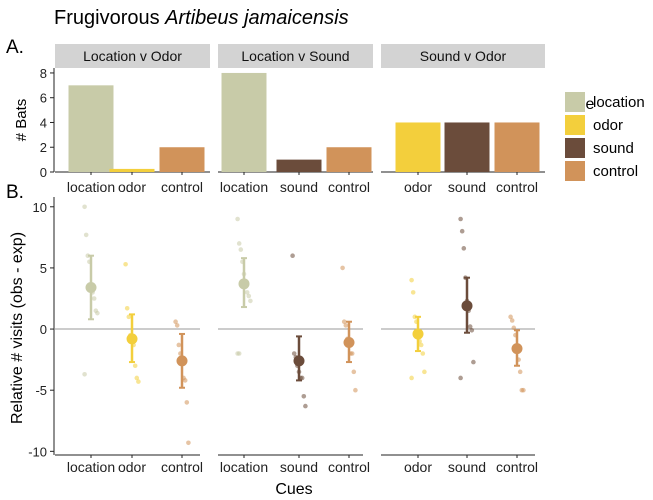 This screenshot has height=500, width=653. I want to click on panel-a-label: A., so click(15, 47).